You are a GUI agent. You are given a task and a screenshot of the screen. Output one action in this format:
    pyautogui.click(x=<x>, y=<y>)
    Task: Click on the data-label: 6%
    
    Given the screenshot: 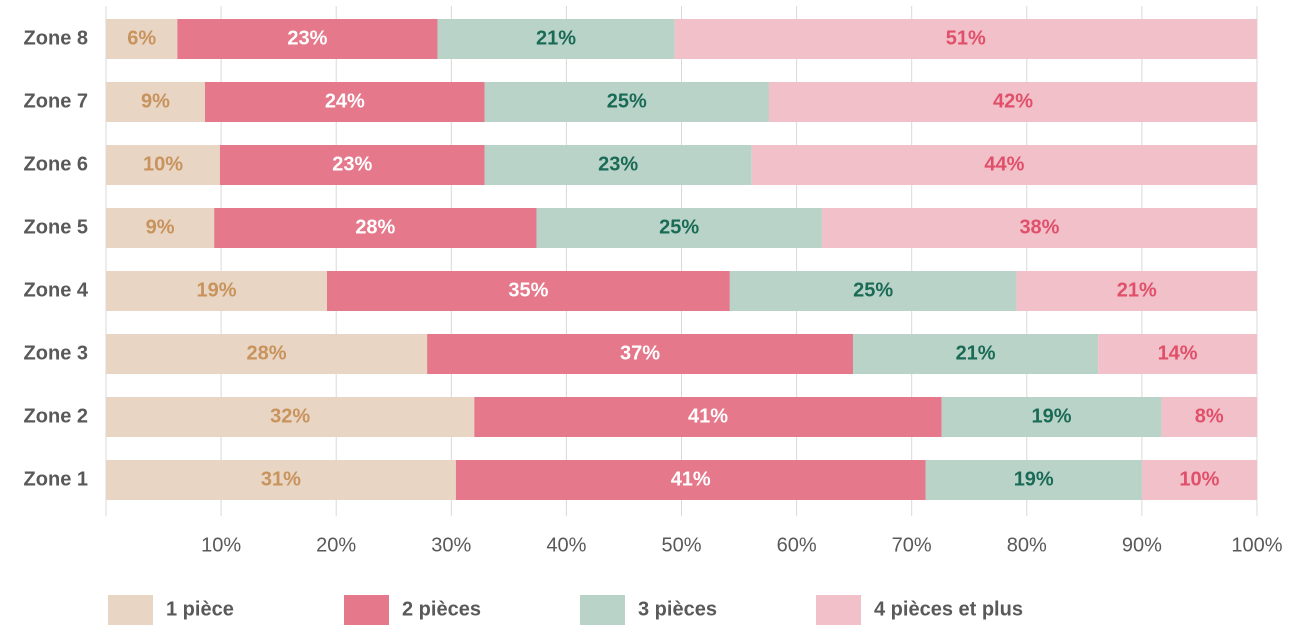 What is the action you would take?
    pyautogui.click(x=141, y=38)
    